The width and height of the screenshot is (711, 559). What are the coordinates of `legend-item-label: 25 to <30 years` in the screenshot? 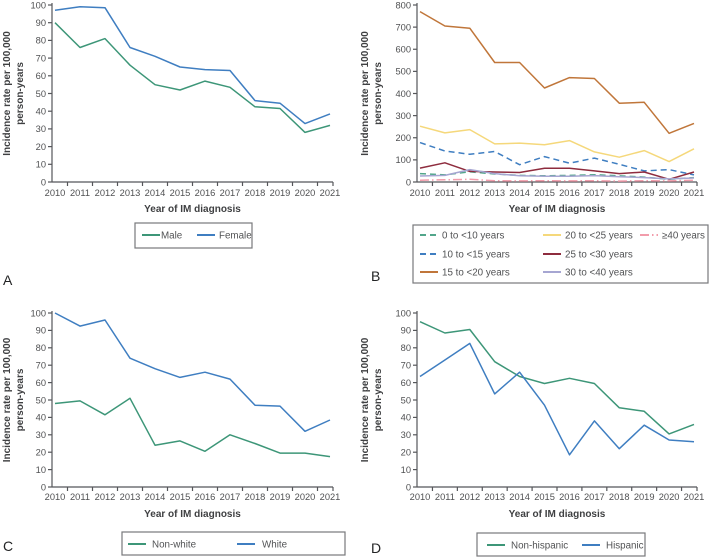 It's located at (599, 255).